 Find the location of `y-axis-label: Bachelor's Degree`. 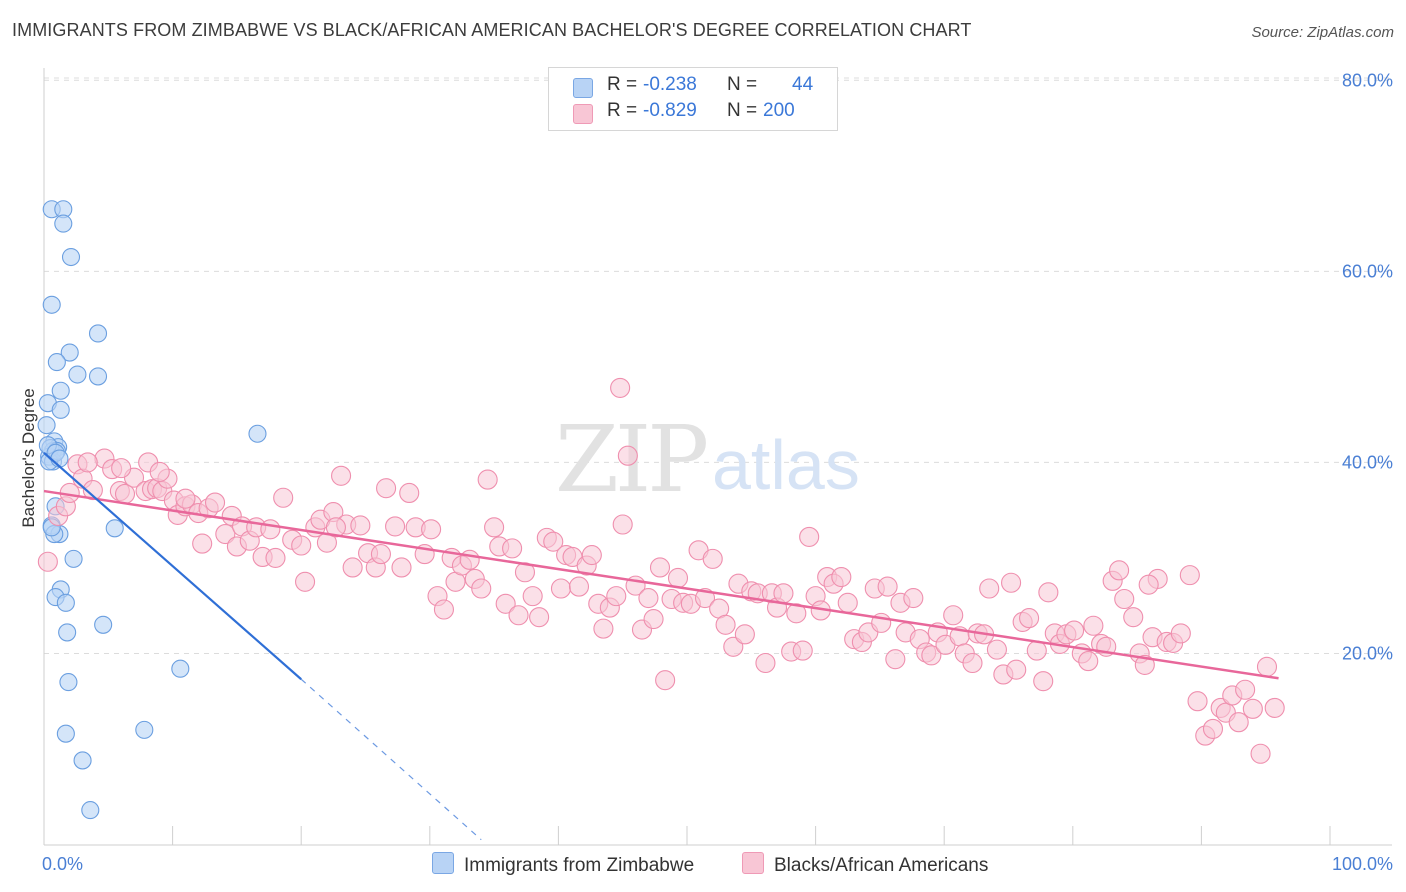

y-axis-label: Bachelor's Degree is located at coordinates (28, 457).